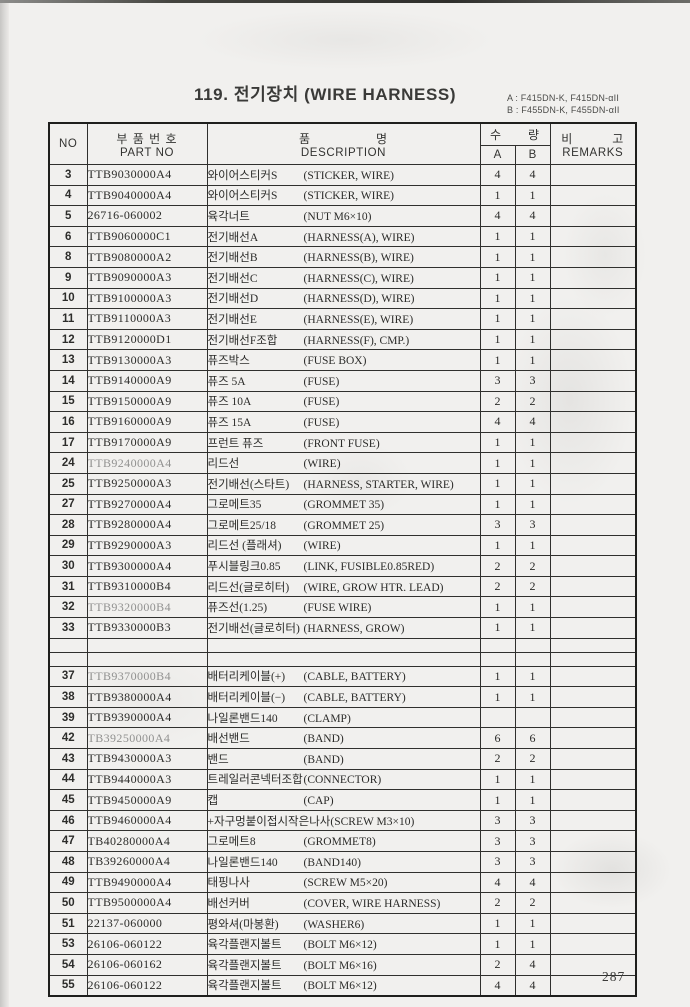 Image resolution: width=690 pixels, height=1007 pixels. What do you see at coordinates (233, 237) in the screenshot?
I see `description-korean: 전기배선A` at bounding box center [233, 237].